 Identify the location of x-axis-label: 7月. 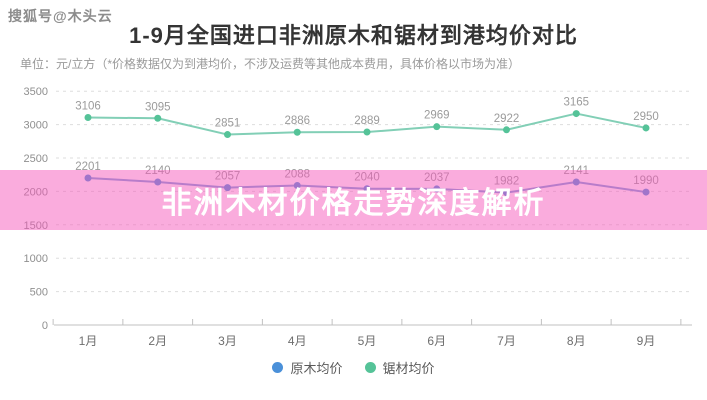
(506, 341).